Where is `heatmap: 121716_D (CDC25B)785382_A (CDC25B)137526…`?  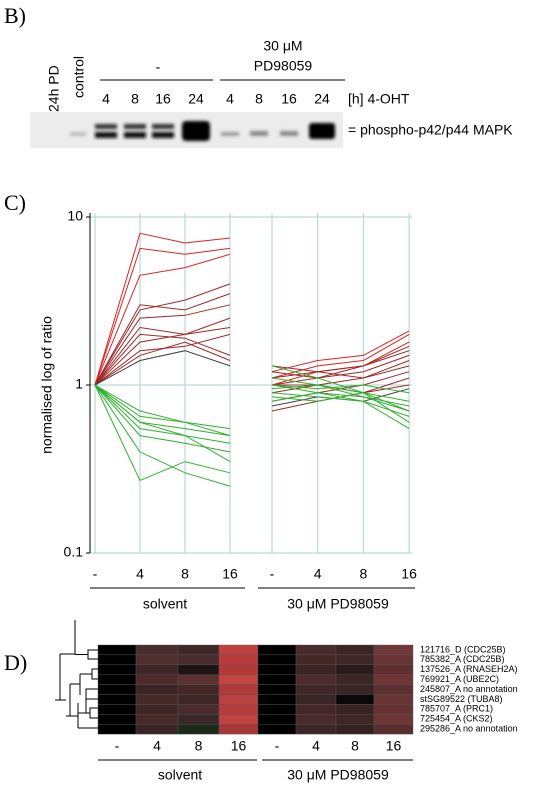 heatmap: 121716_D (CDC25B)785382_A (CDC25B)137526… is located at coordinates (307, 713).